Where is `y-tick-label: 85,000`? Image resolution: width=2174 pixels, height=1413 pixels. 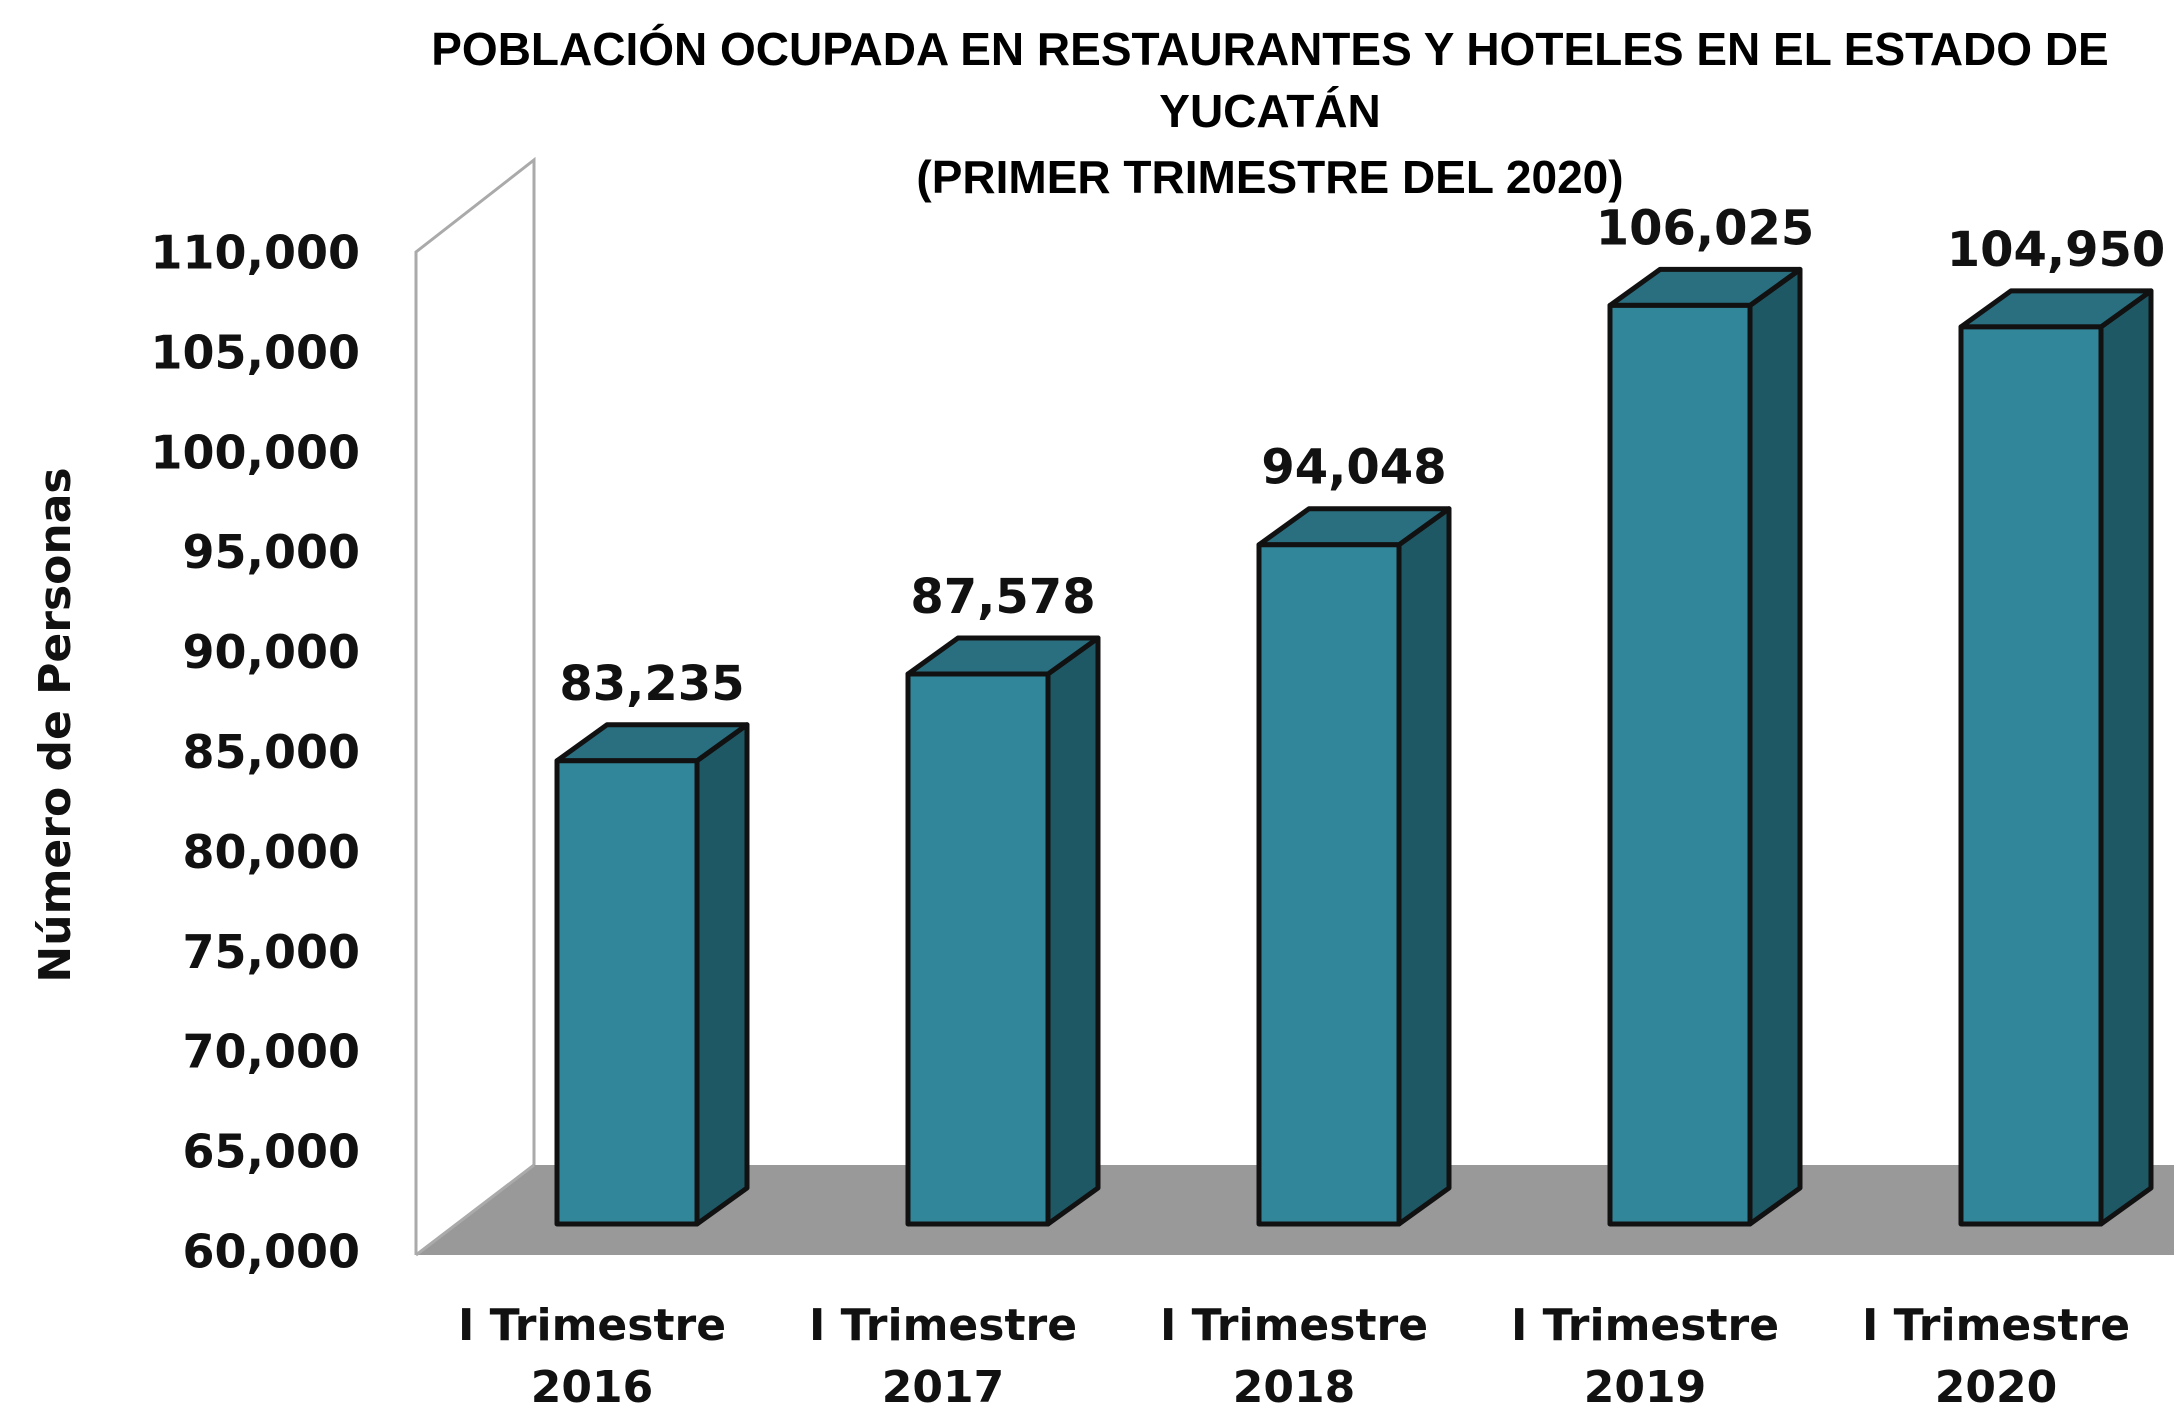
y-tick-label: 85,000 is located at coordinates (271, 752).